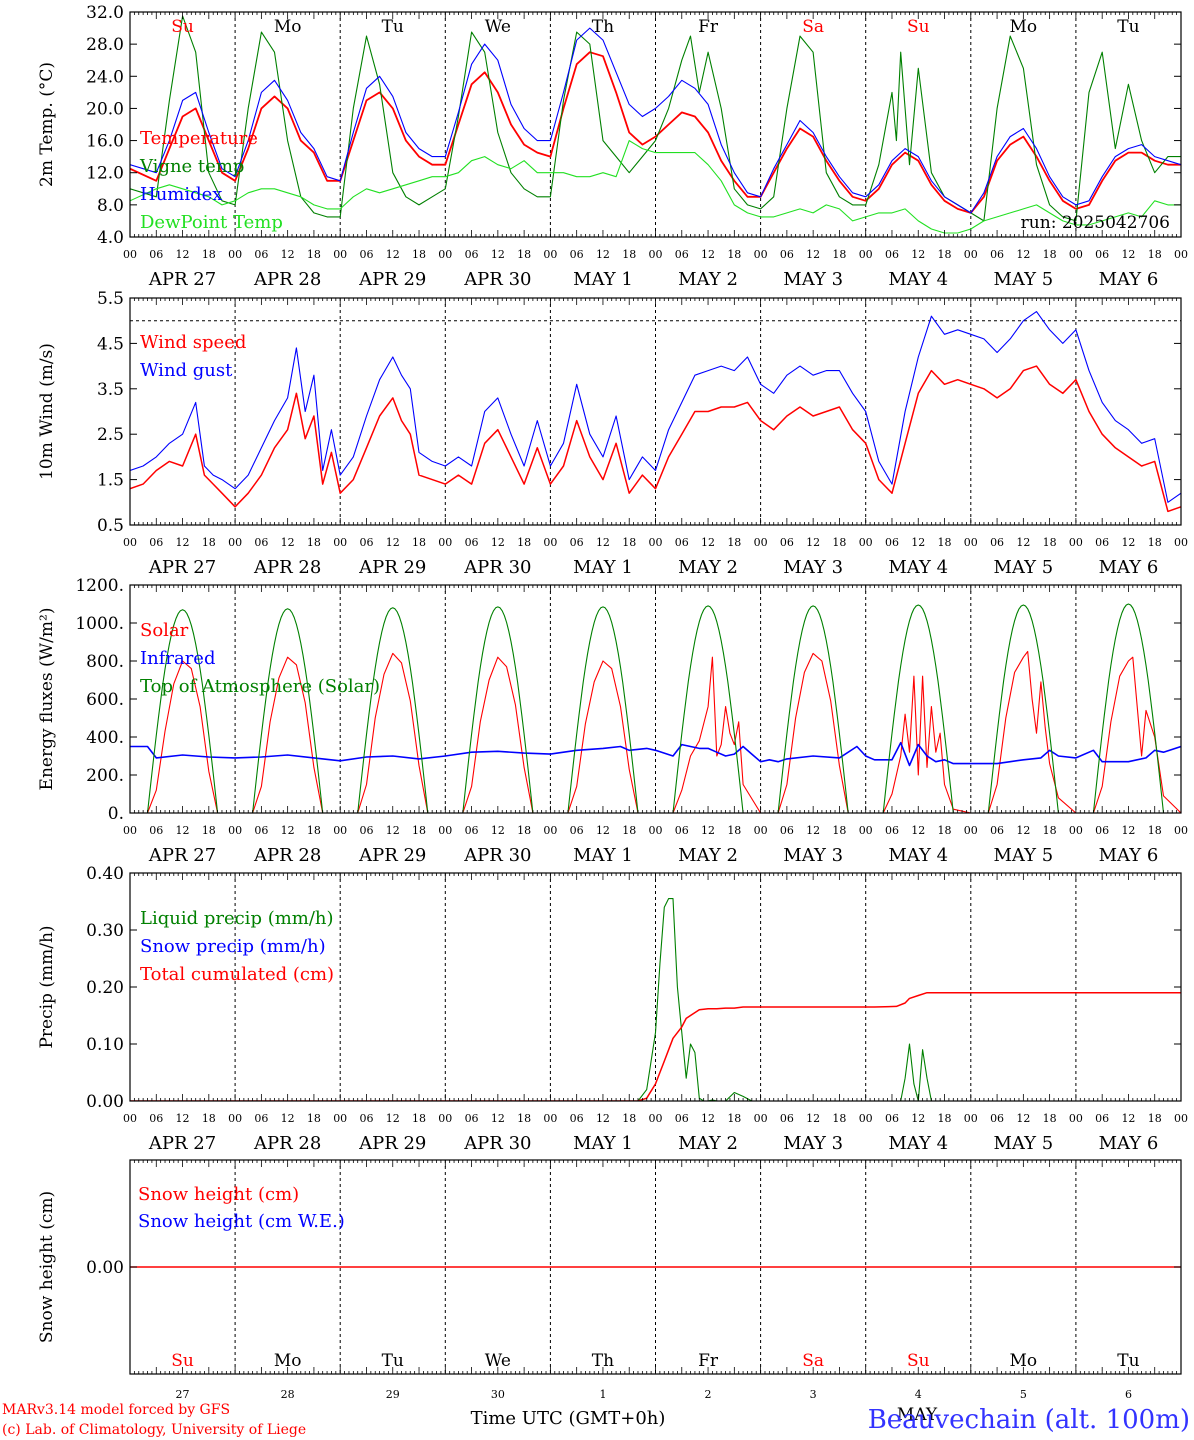 This screenshot has width=1194, height=1440. What do you see at coordinates (1095, 223) in the screenshot?
I see `run-label: run: 2025042706` at bounding box center [1095, 223].